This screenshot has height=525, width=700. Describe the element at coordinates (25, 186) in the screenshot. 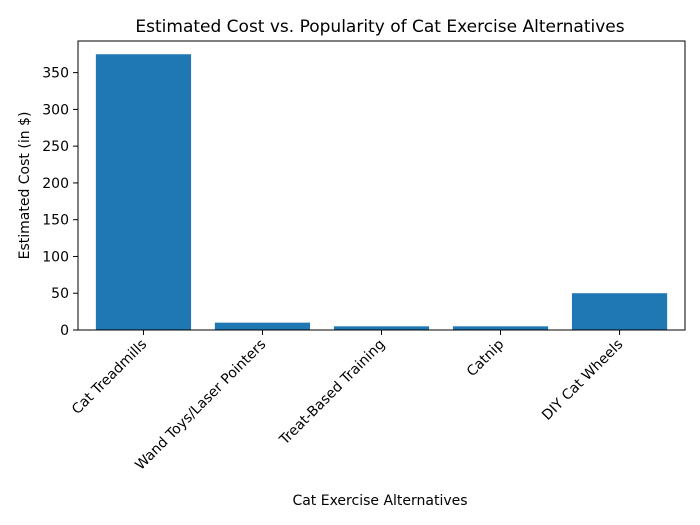

I see `y-axis-label: Estimated Cost (in $)` at that location.